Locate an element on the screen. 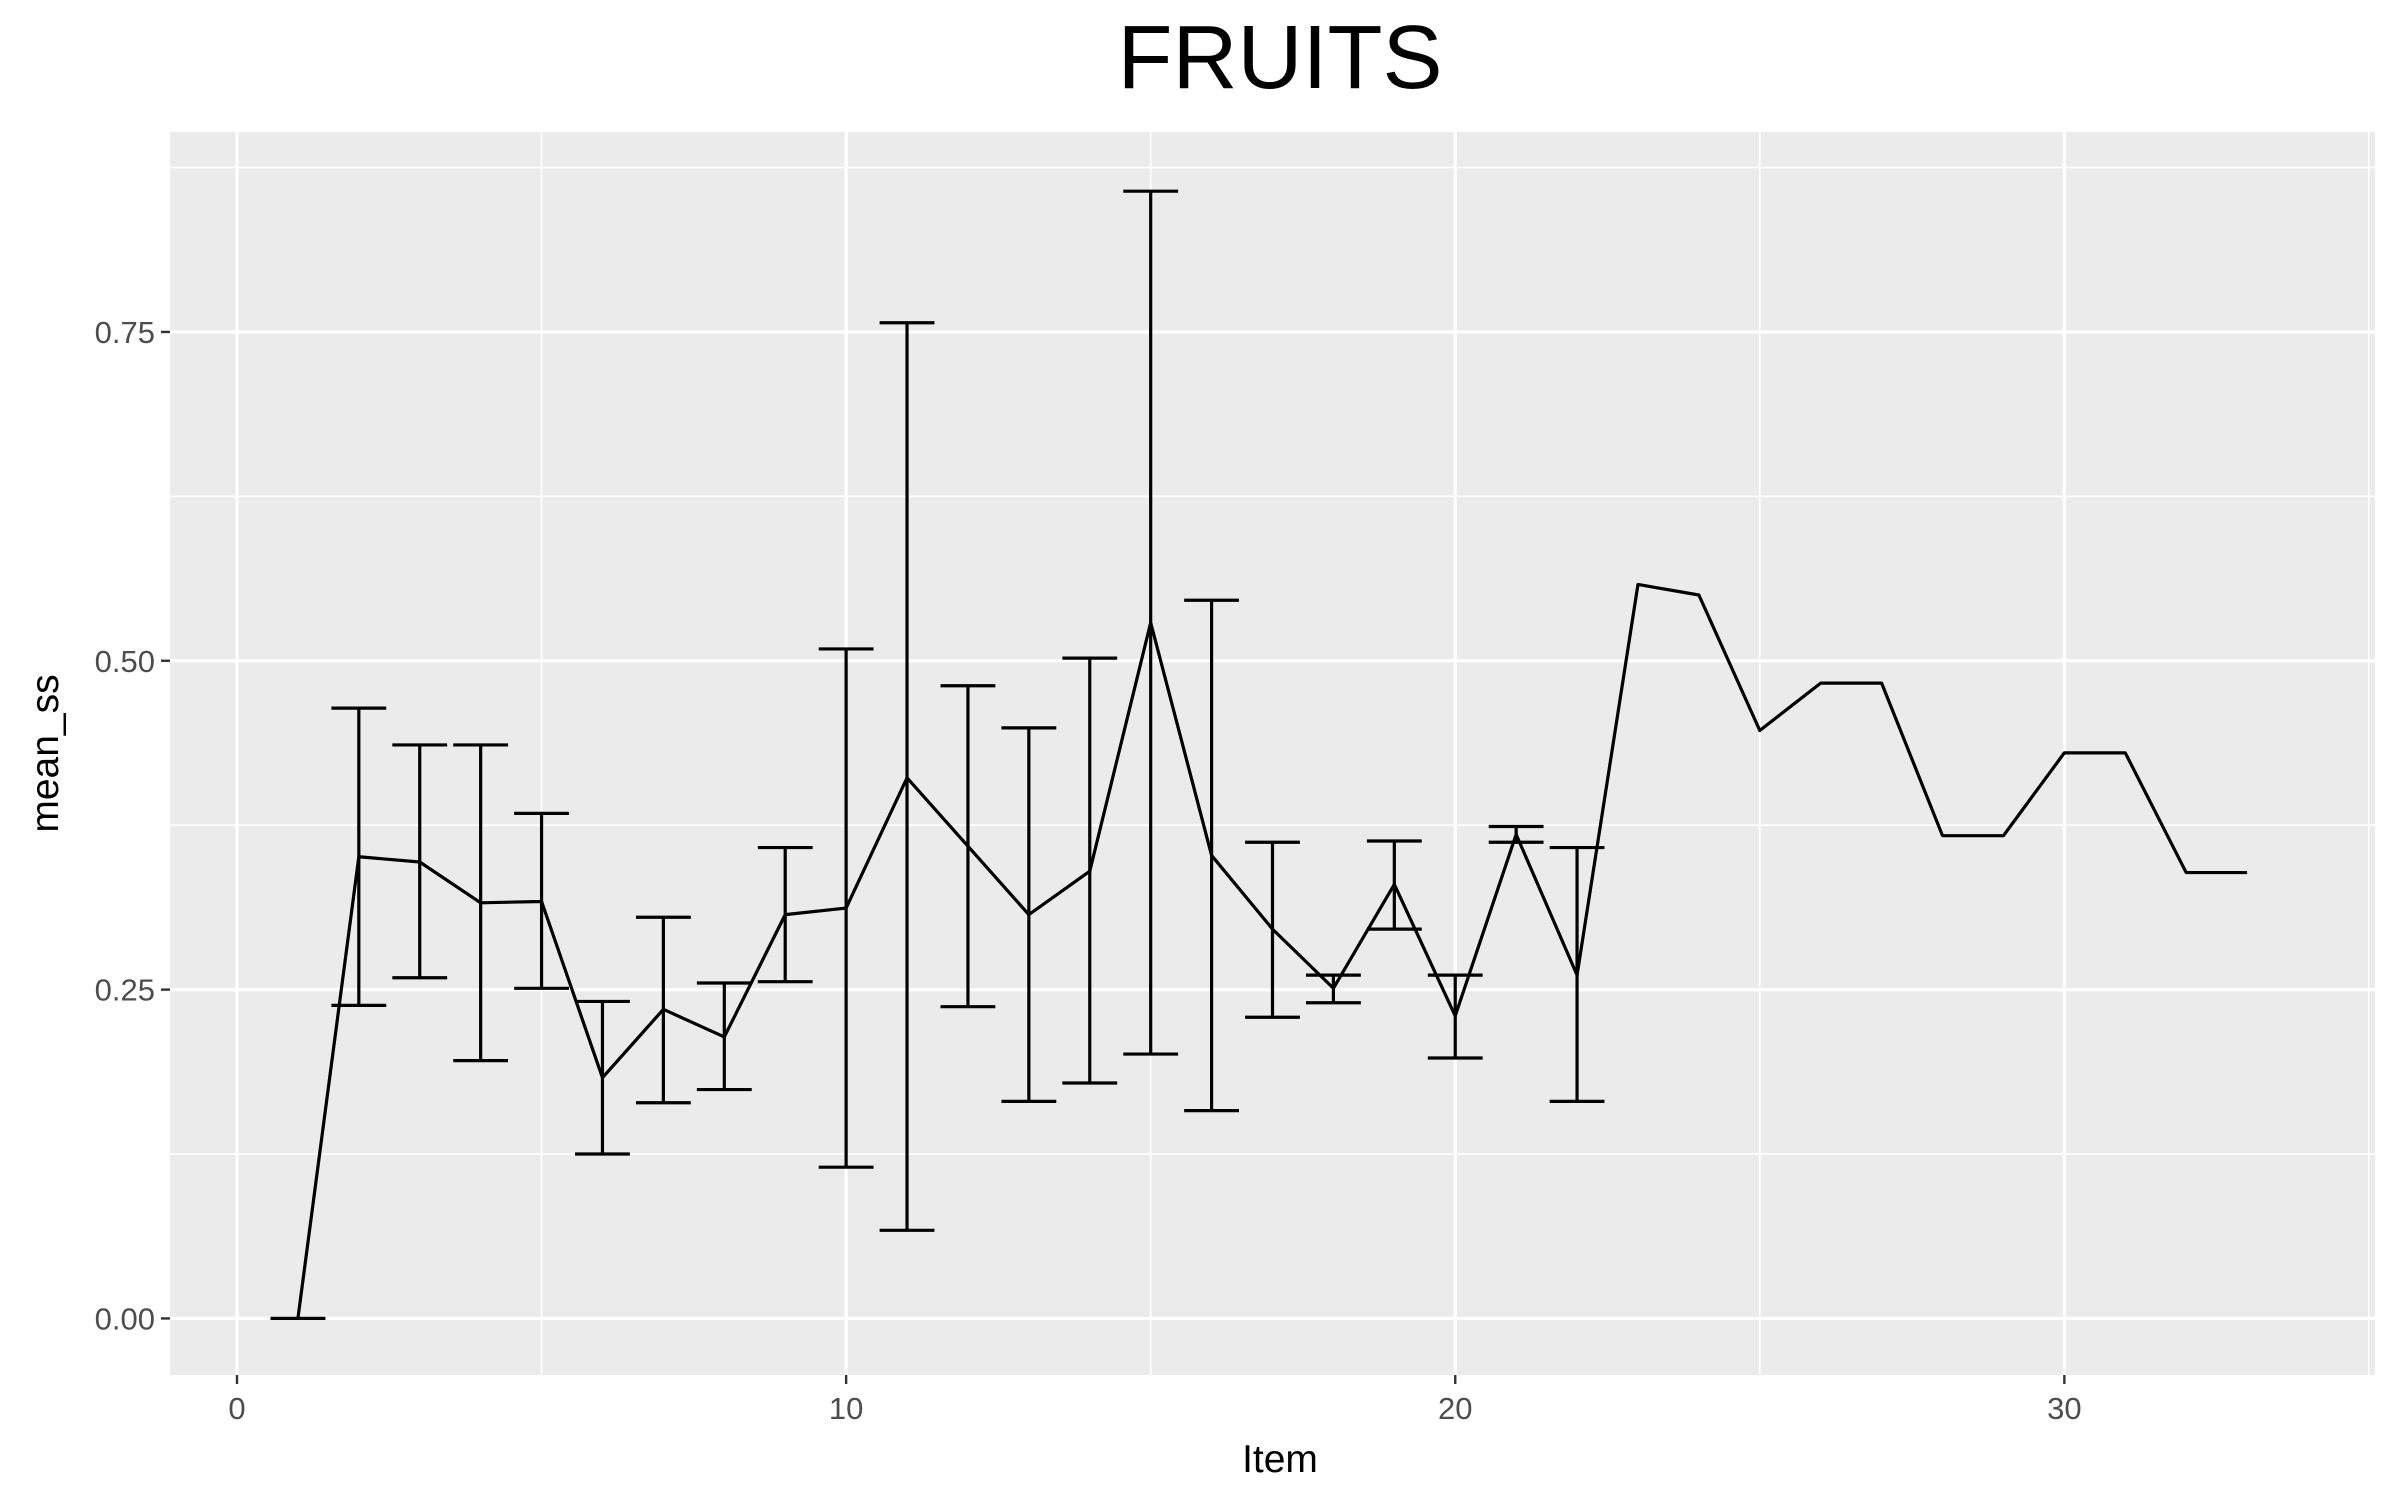  y-tick-label: 0.25 is located at coordinates (125, 990).